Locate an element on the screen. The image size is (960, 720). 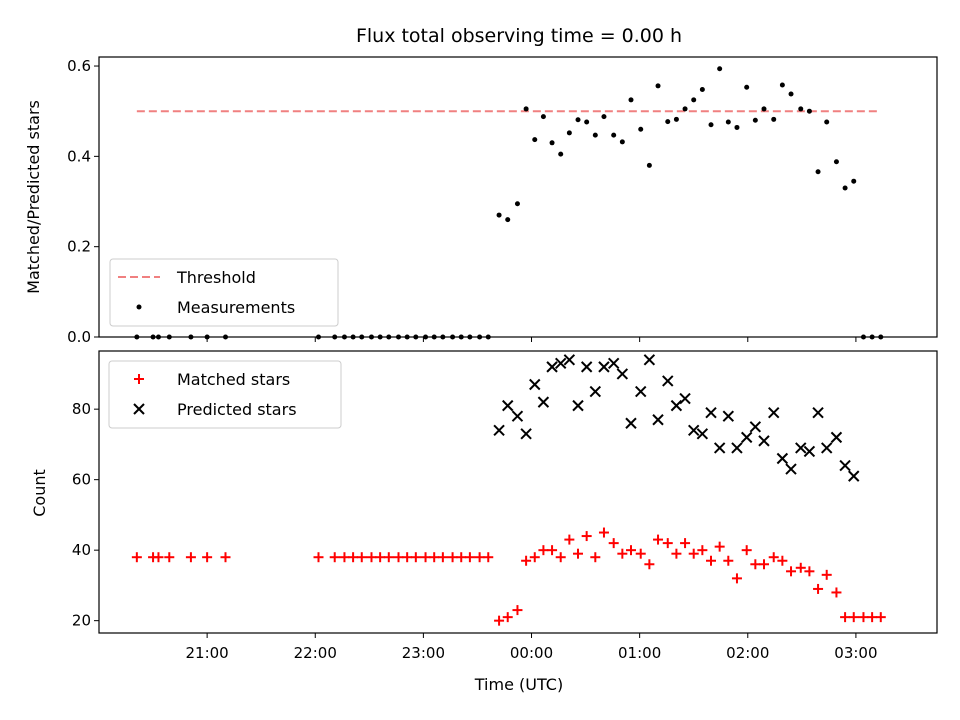
x-tick-label: 02:00 is located at coordinates (747, 653).